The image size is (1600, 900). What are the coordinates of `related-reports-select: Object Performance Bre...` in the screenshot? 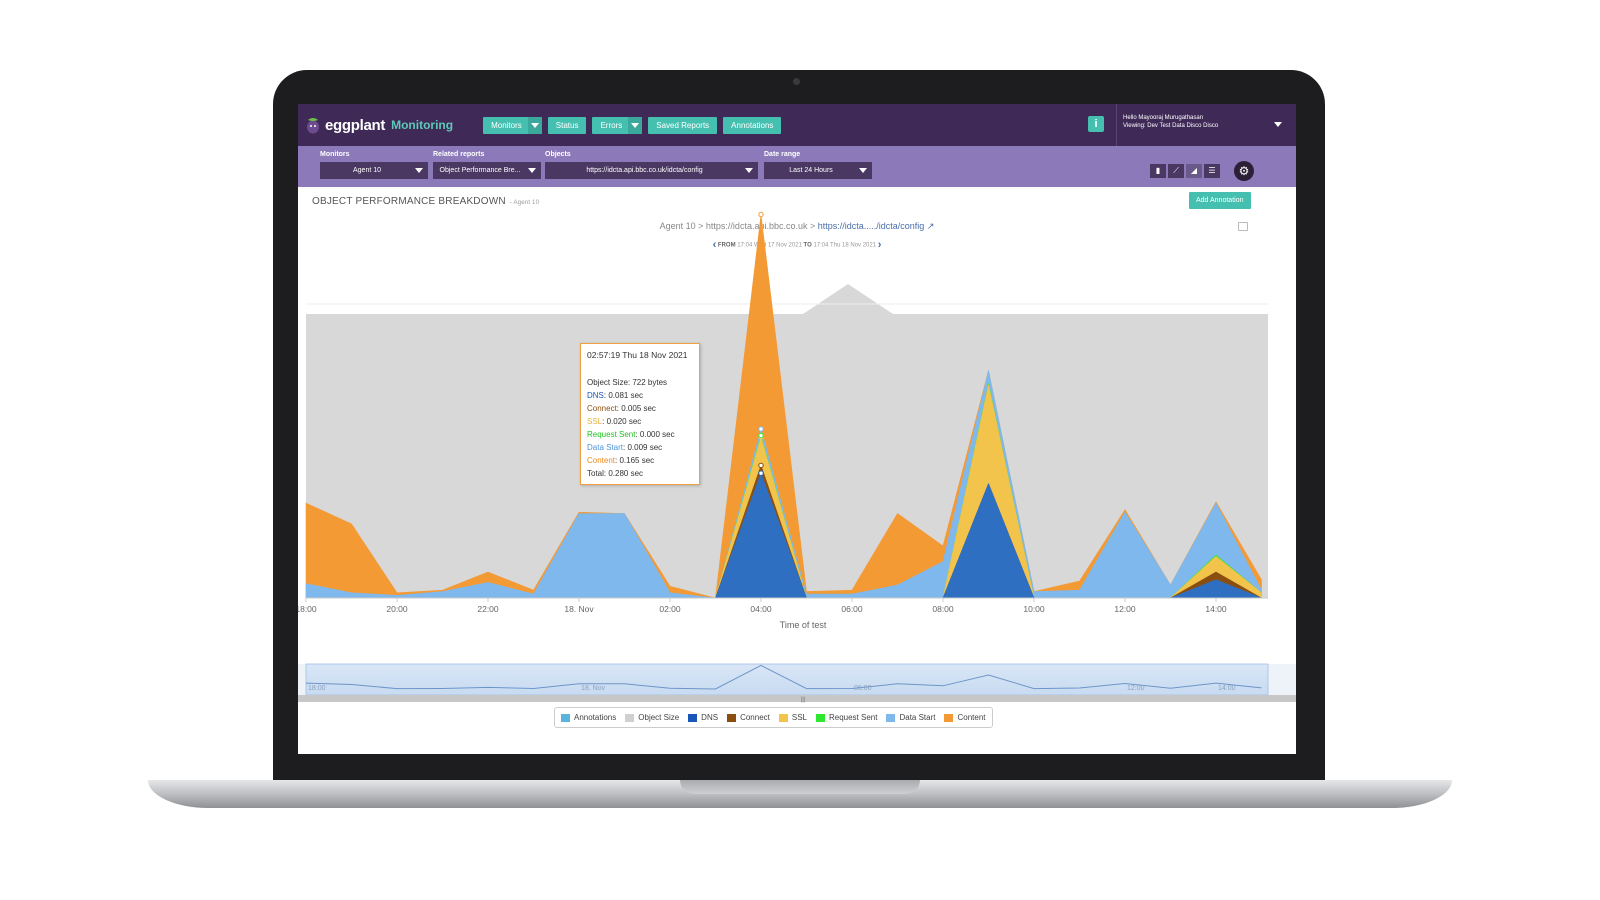 It's located at (487, 170).